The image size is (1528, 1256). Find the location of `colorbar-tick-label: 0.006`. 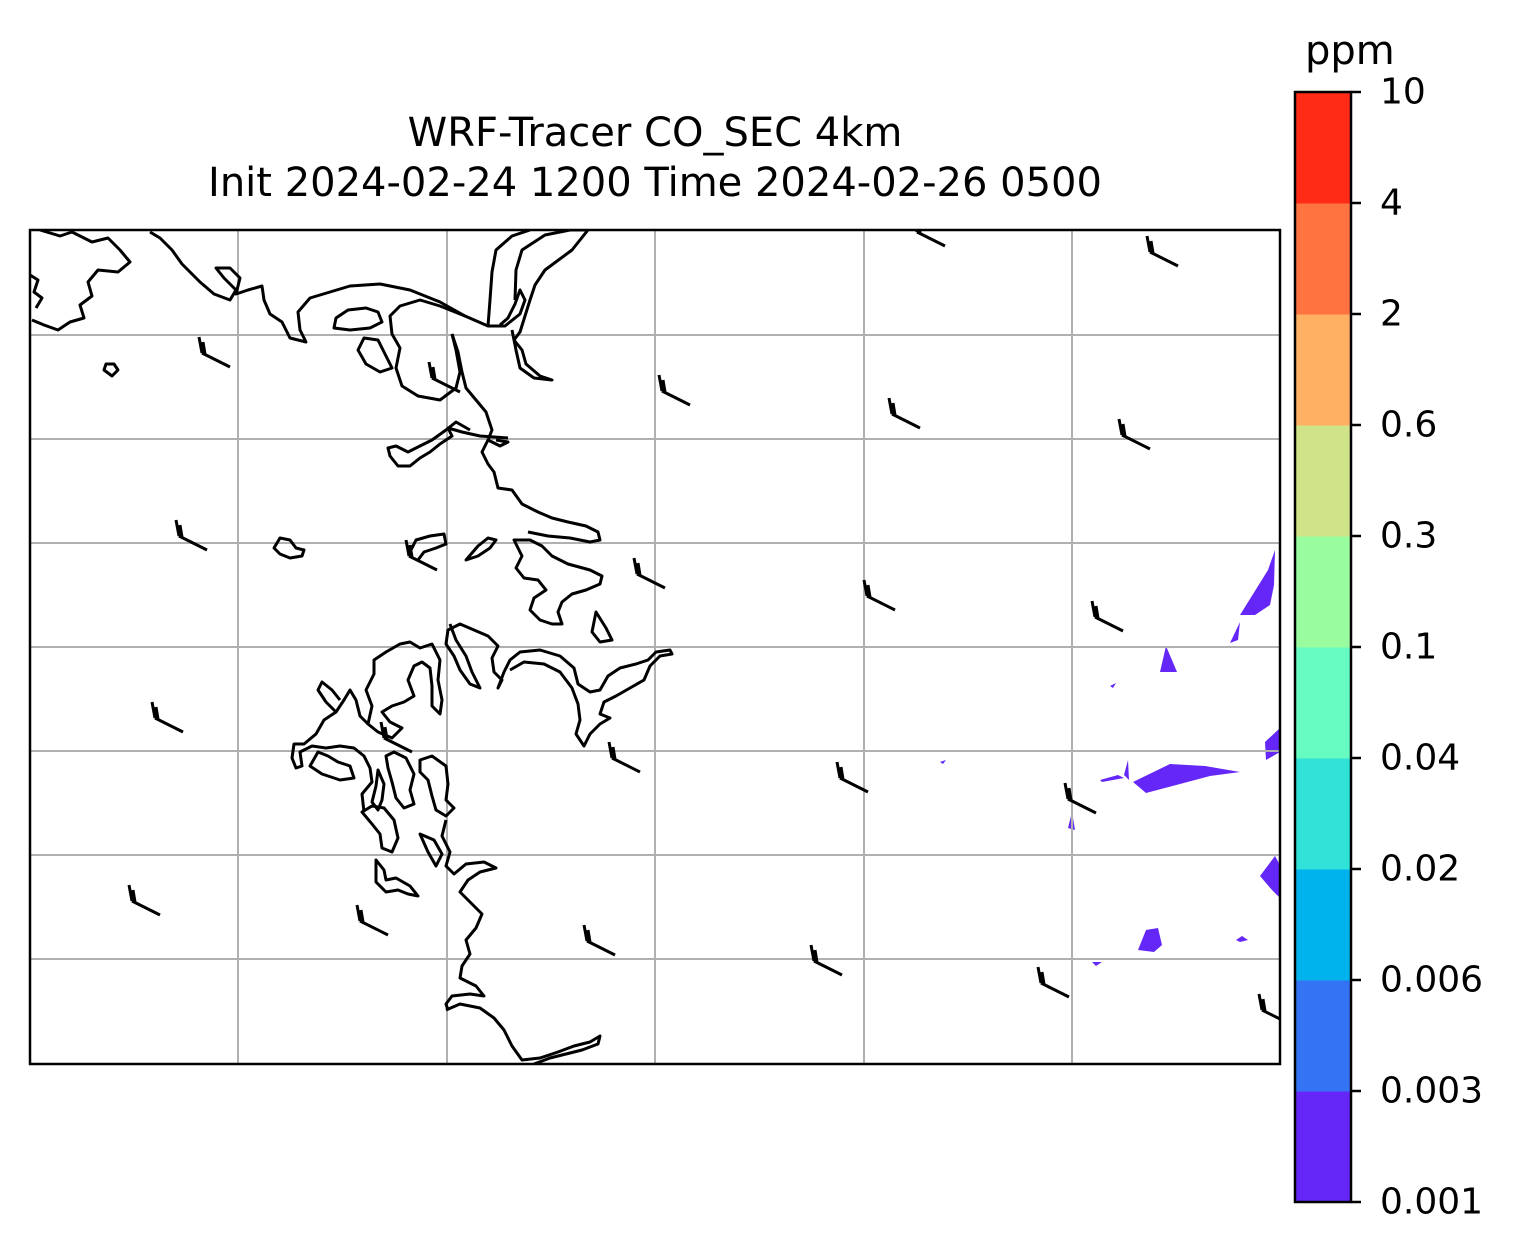

colorbar-tick-label: 0.006 is located at coordinates (1432, 980).